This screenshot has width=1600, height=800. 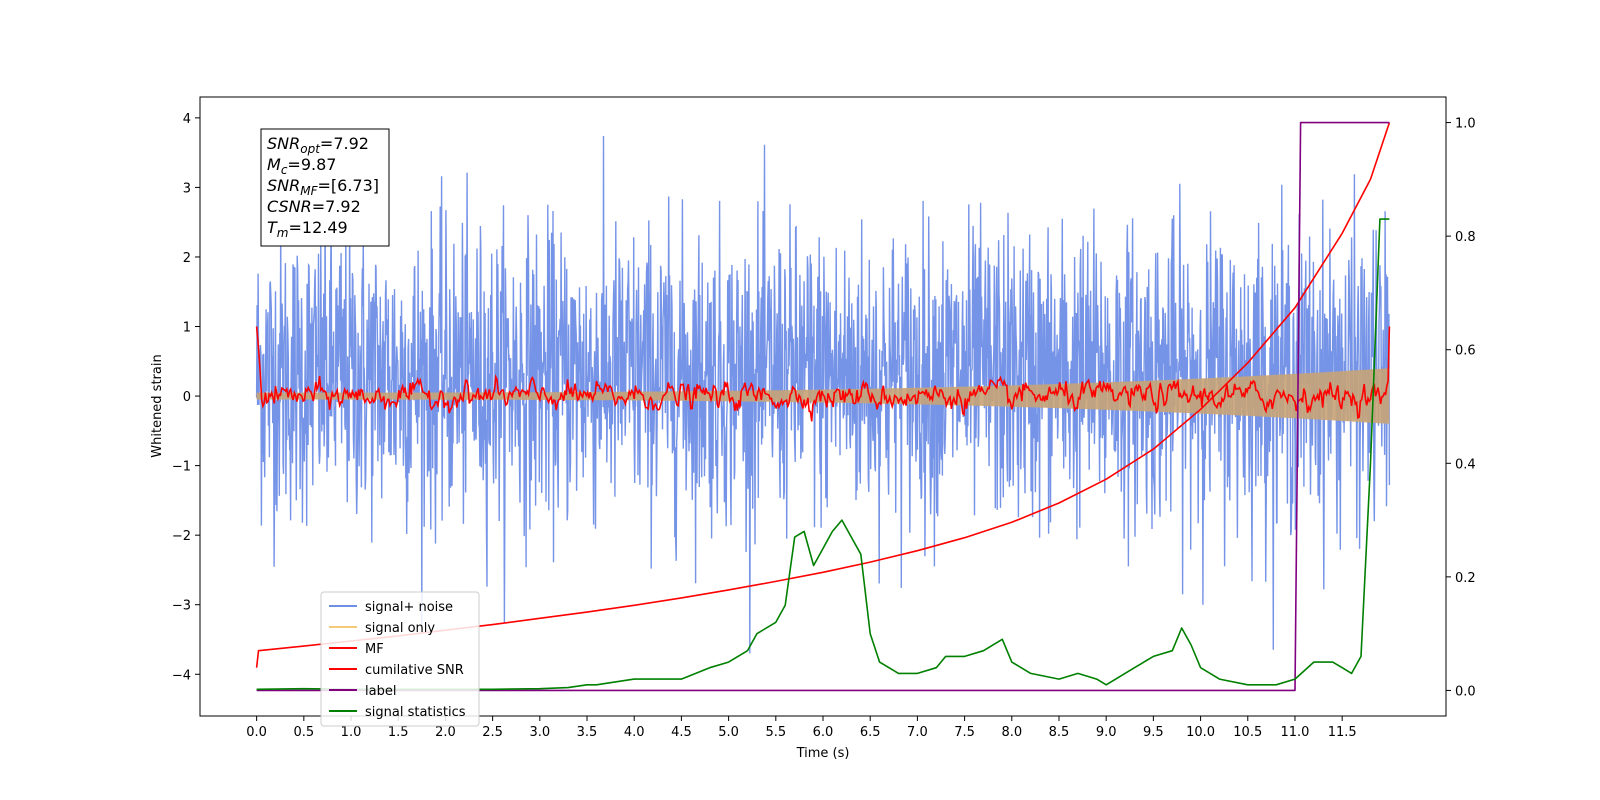 I want to click on annotation-line: SNRopt=7.92, so click(x=318, y=145).